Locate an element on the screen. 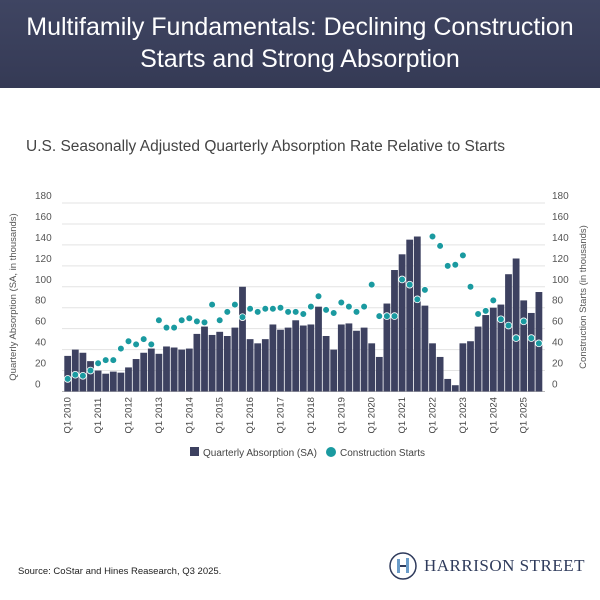  logo-emblem-icon is located at coordinates (403, 566).